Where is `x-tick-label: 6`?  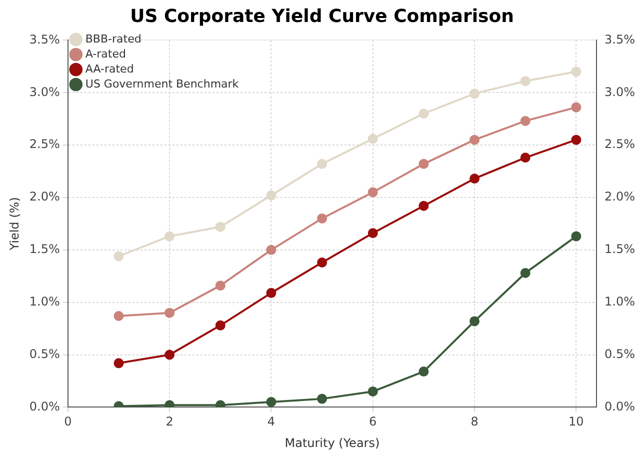 x-tick-label: 6 is located at coordinates (373, 421).